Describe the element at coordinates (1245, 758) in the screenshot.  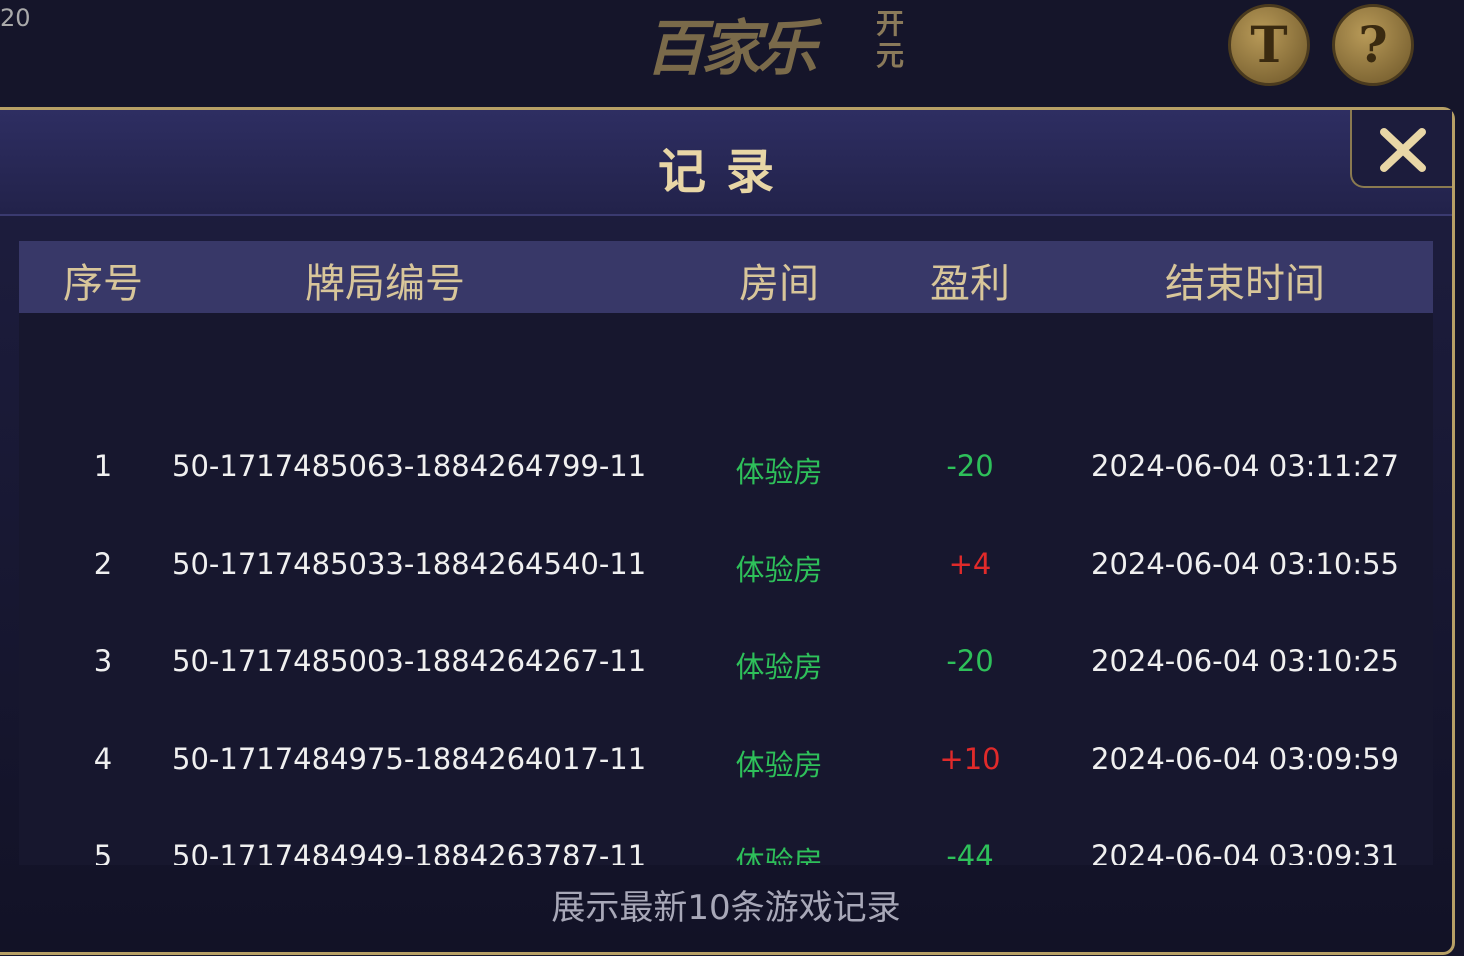
I see `end-time: 2024-06-04 03:09:59` at that location.